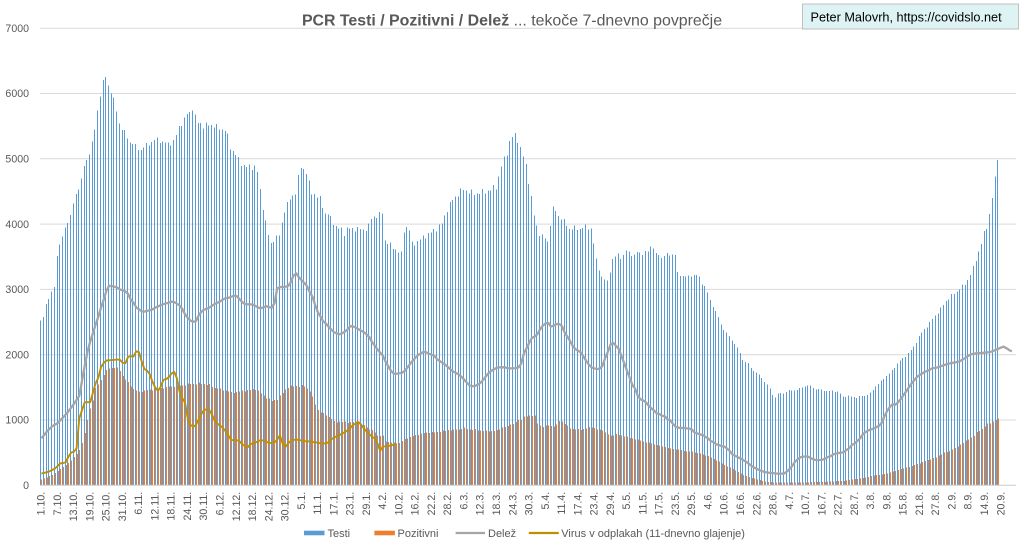 The width and height of the screenshot is (1024, 557). I want to click on svg-text: 12.3., so click(481, 504).